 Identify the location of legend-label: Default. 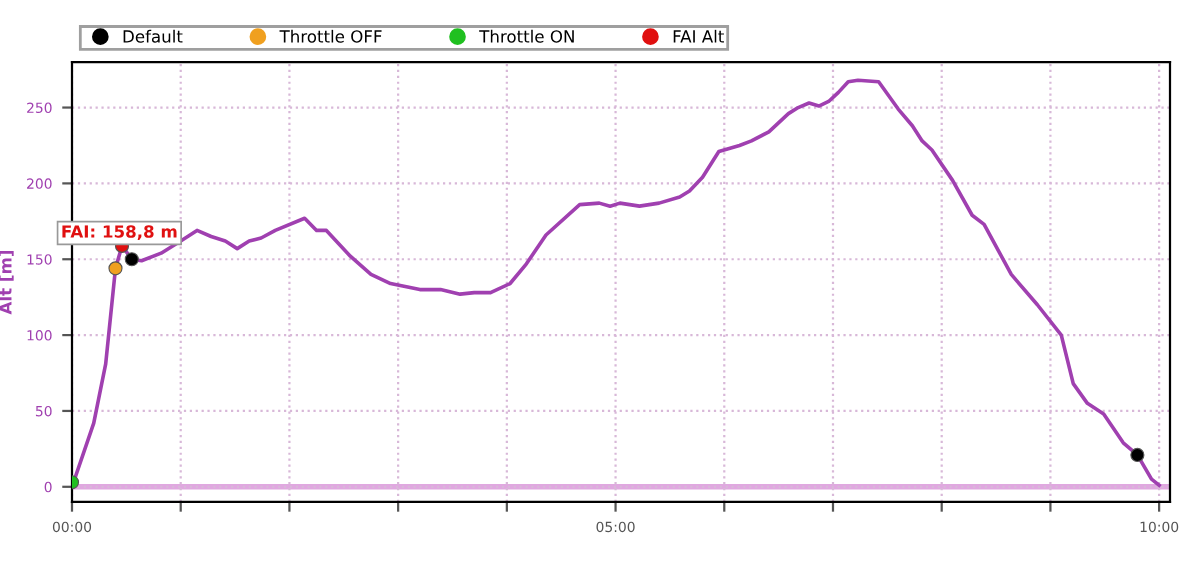
(153, 36).